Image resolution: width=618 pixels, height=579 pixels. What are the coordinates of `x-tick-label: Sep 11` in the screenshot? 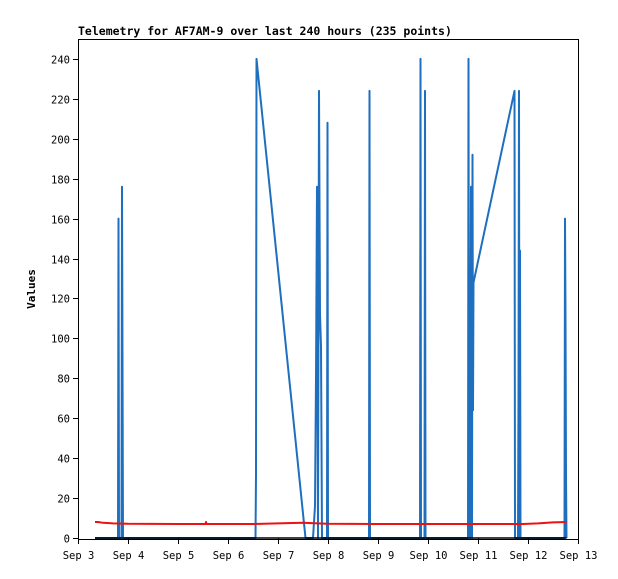 It's located at (479, 556).